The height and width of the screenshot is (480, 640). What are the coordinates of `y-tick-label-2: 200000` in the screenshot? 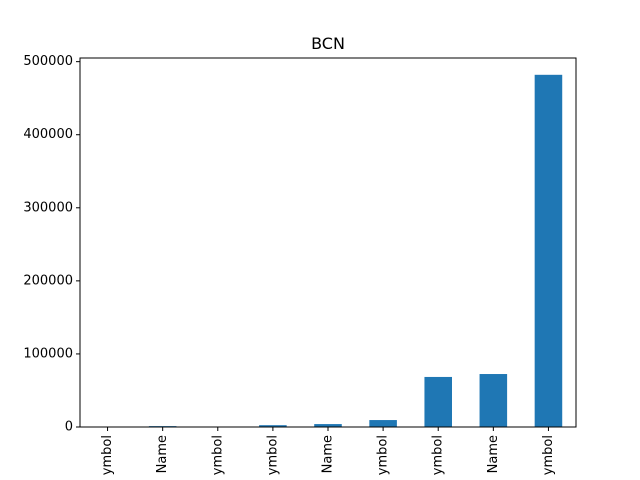 It's located at (48, 280).